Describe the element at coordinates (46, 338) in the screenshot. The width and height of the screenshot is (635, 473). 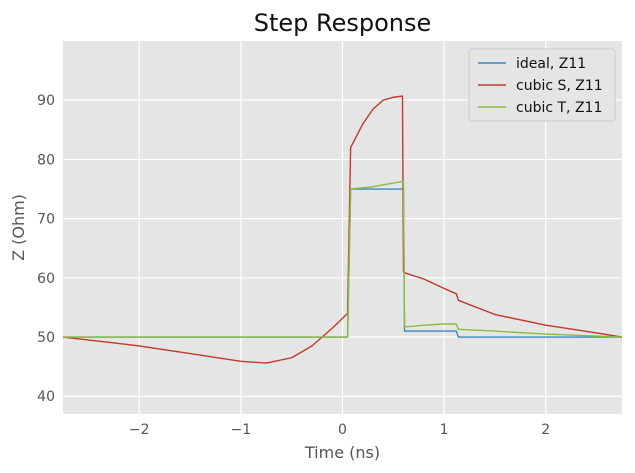
I see `y-tick-label: 50` at that location.